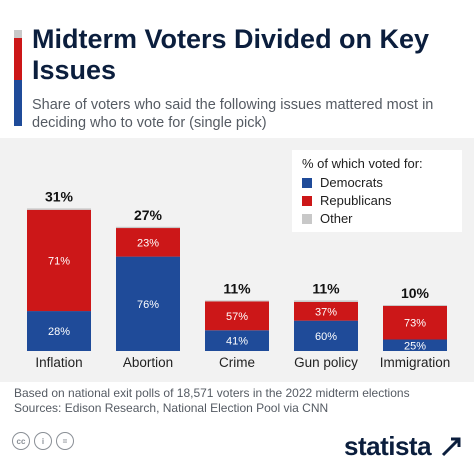 Image resolution: width=474 pixels, height=474 pixels. I want to click on bar-abortion-republicans, so click(148, 242).